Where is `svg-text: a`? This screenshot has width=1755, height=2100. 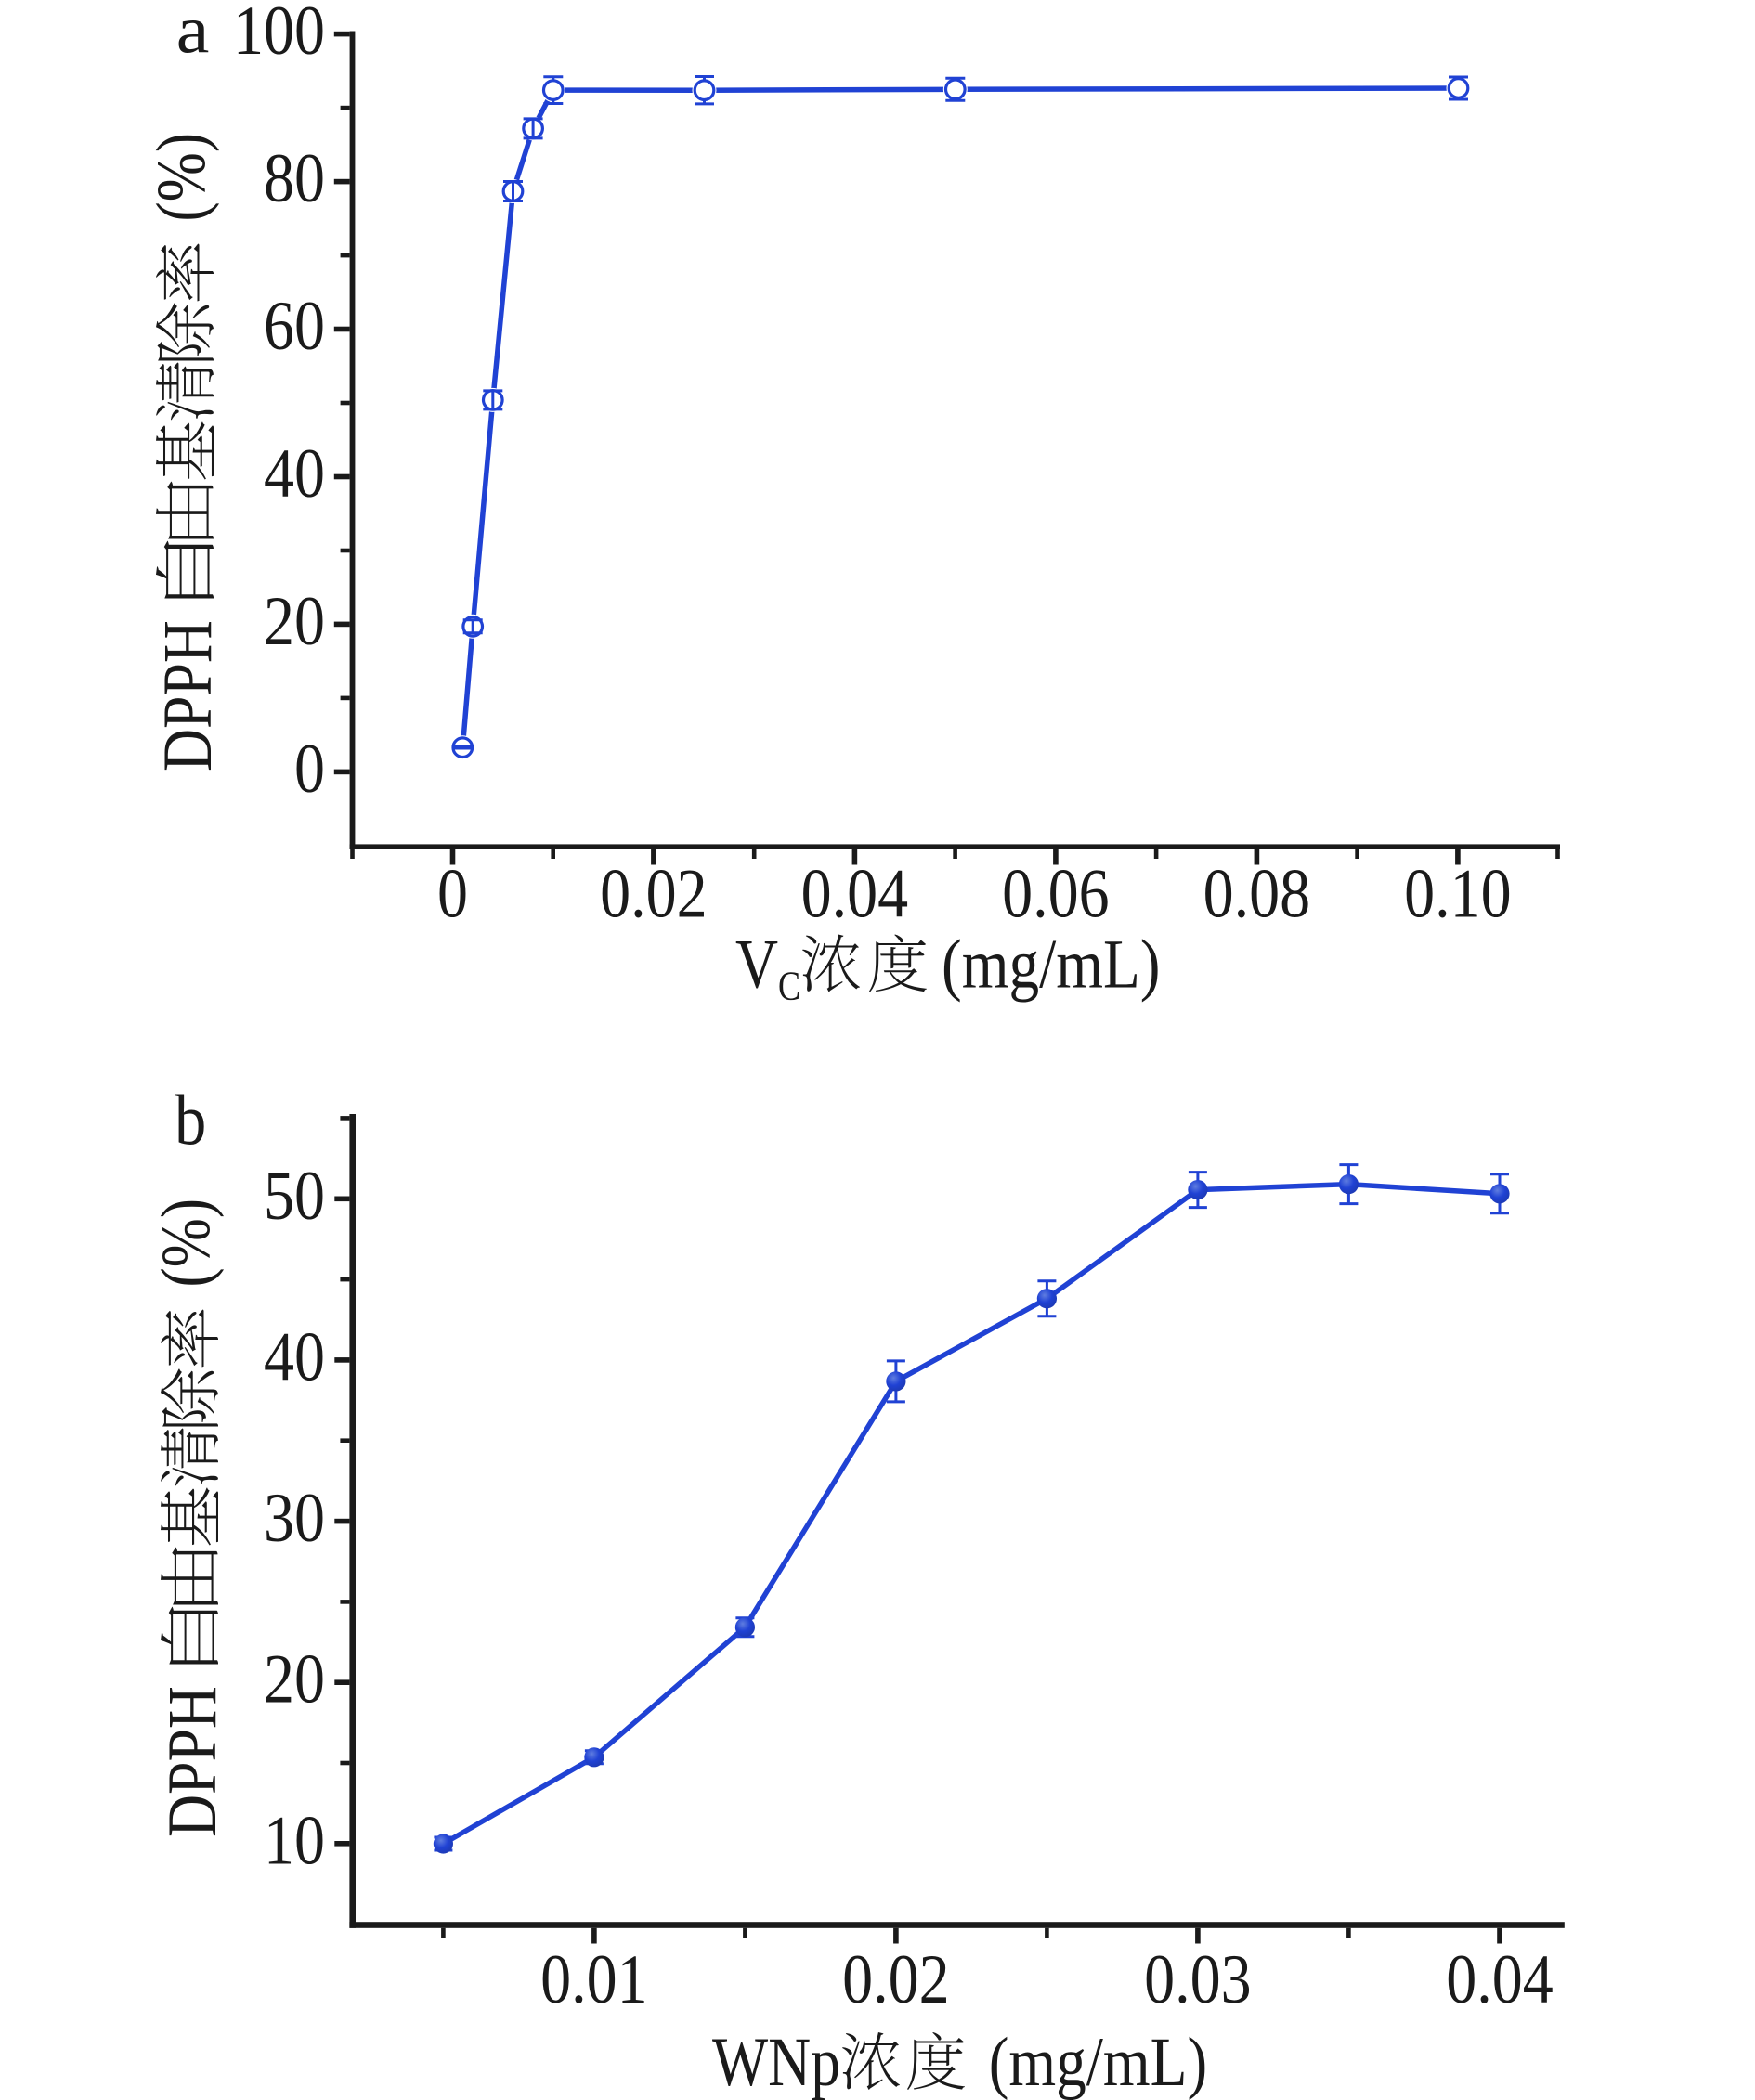 svg-text: a is located at coordinates (193, 34).